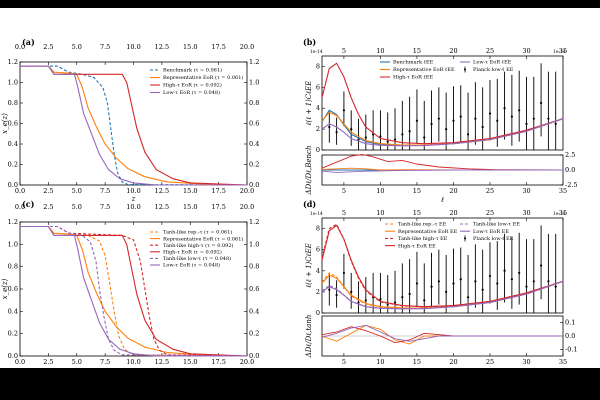 Image resolution: width=600 pixels, height=400 pixels. Describe the element at coordinates (571, 185) in the screenshot. I see `panel-b-ratio-ytick-label-2: -2.5` at that location.